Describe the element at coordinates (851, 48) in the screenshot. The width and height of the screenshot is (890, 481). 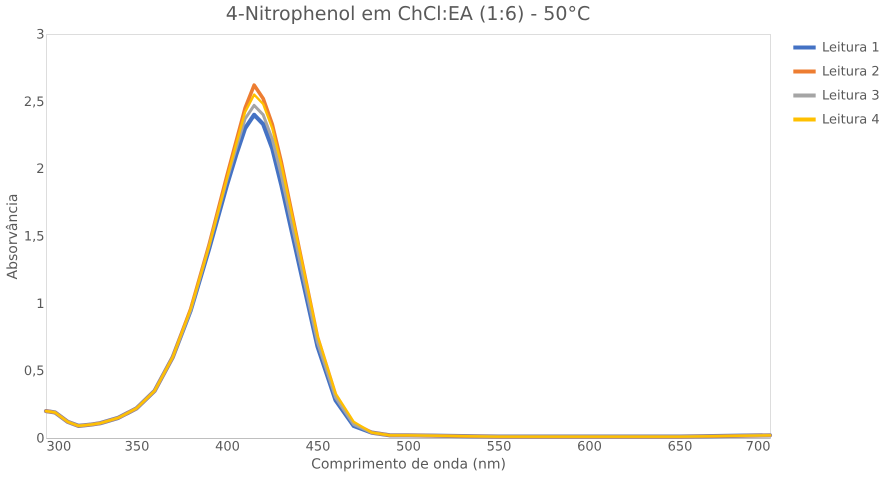
I see `legend-label: Leitura 1` at that location.